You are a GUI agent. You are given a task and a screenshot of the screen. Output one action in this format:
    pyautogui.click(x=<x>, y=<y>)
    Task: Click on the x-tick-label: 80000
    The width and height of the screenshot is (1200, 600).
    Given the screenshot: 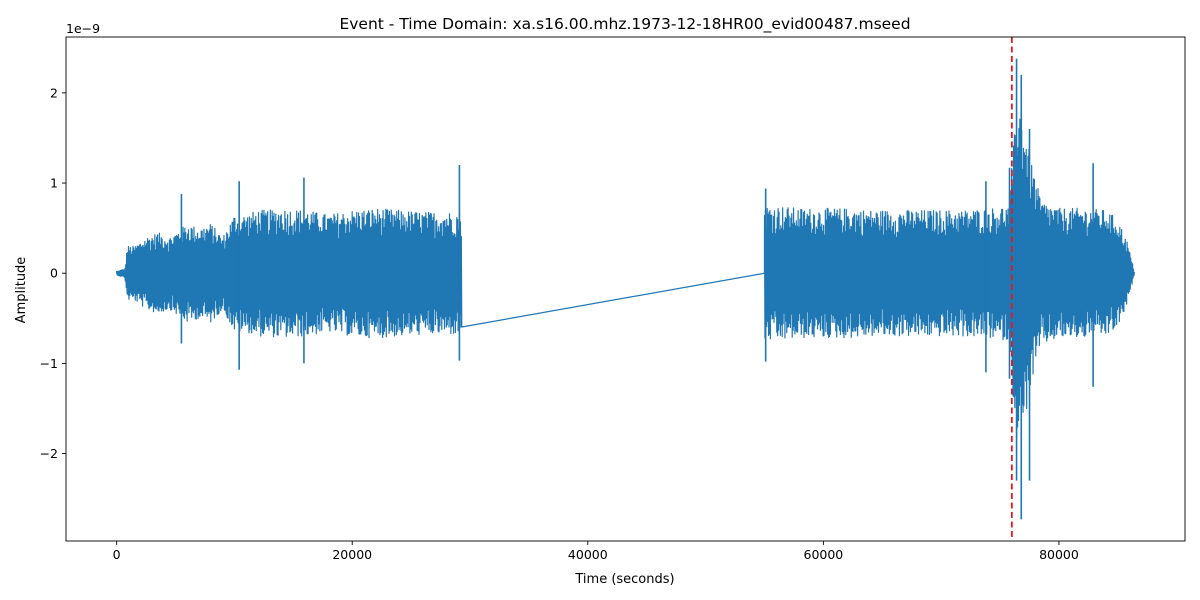 What is the action you would take?
    pyautogui.click(x=1059, y=554)
    